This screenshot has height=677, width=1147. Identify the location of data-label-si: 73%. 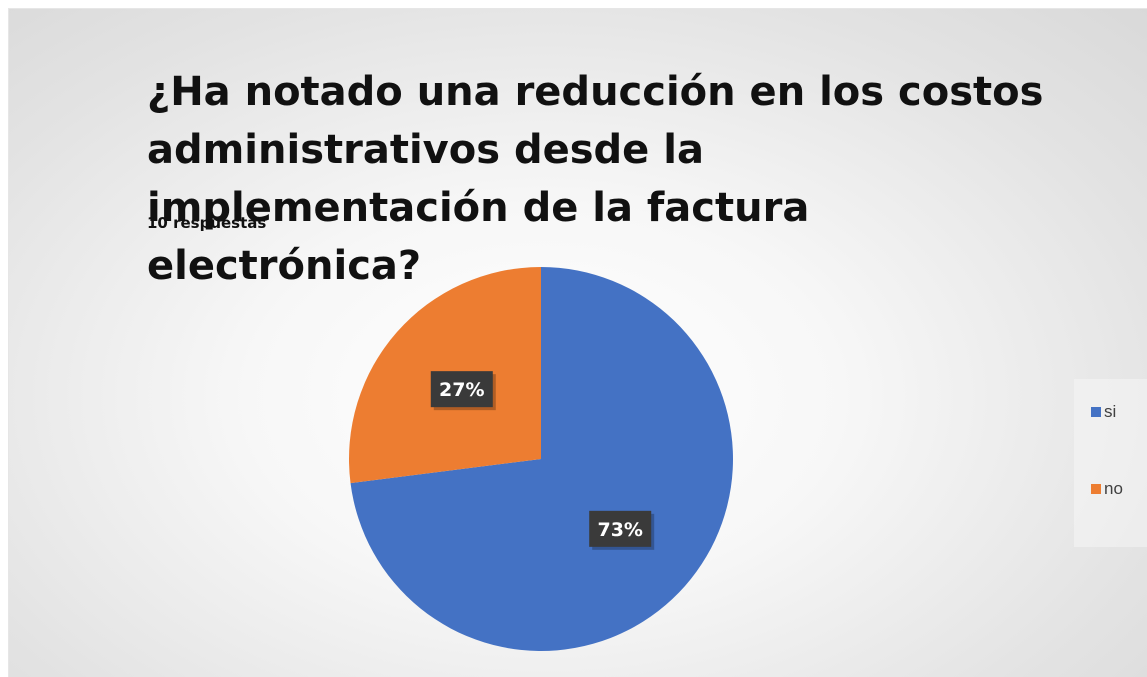
(622, 530).